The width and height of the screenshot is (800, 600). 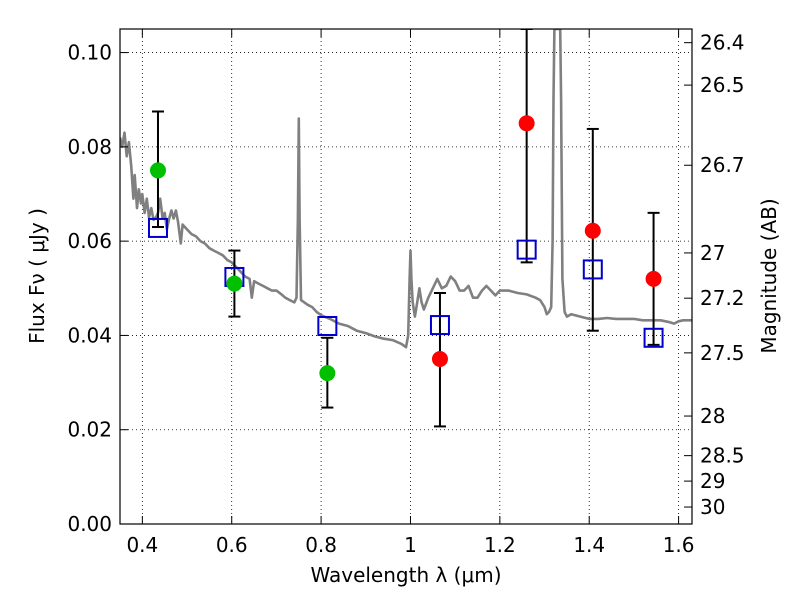 I want to click on x-tick-label: 0.6, so click(x=232, y=545).